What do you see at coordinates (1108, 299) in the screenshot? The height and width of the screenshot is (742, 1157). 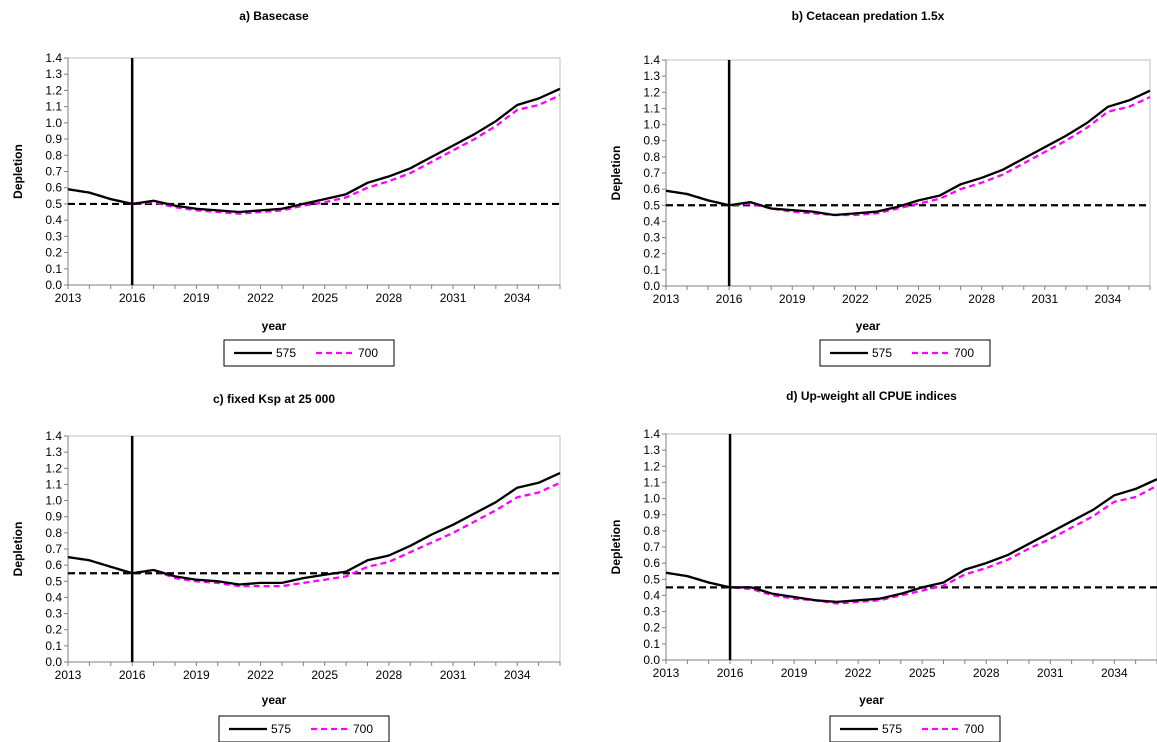 I see `x-tick-label: 2034` at bounding box center [1108, 299].